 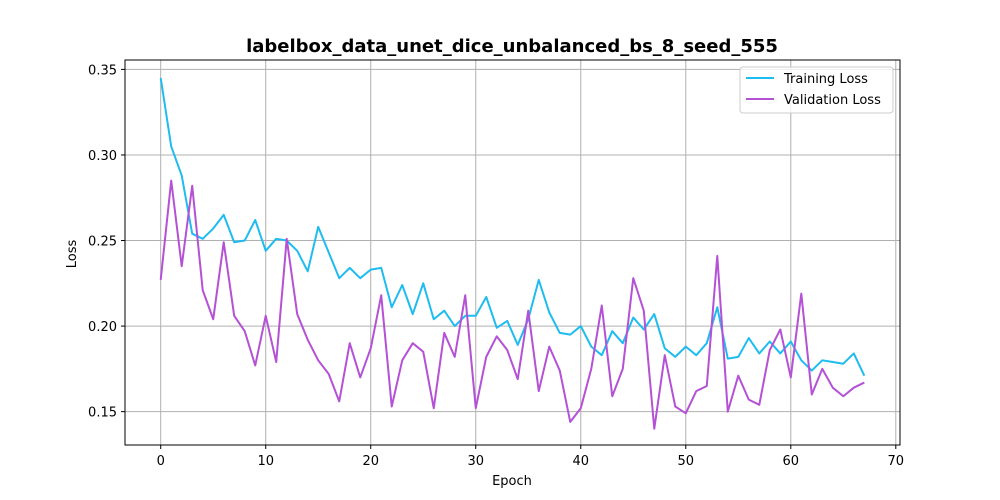 I want to click on legend-box, so click(x=816, y=90).